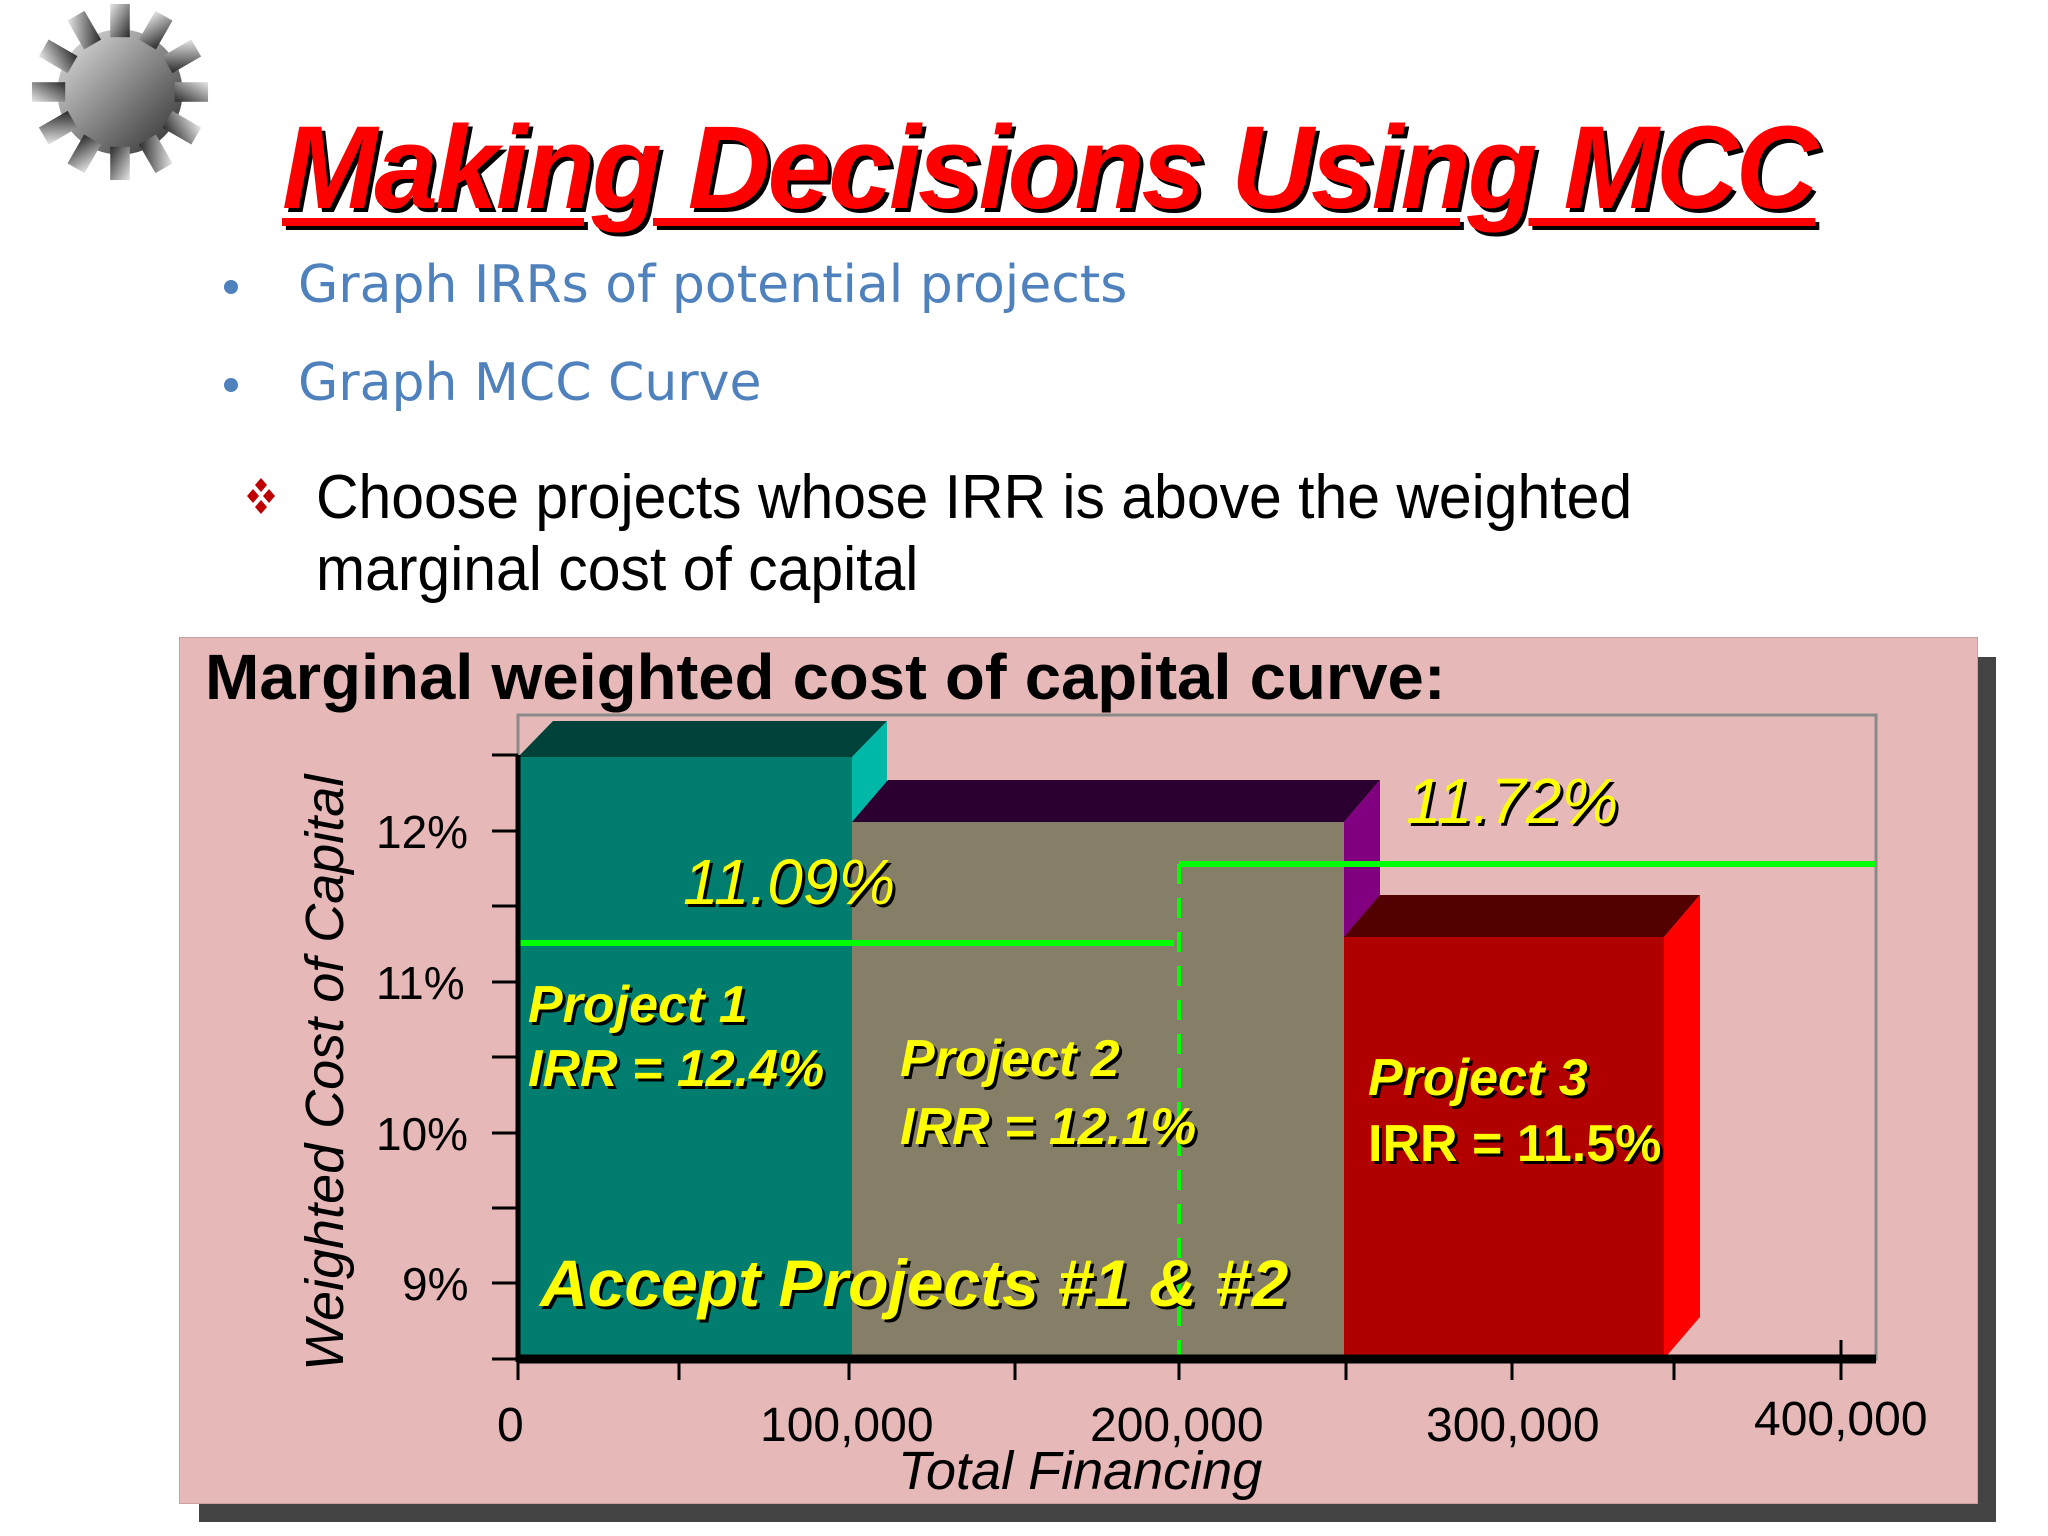  What do you see at coordinates (435, 1284) in the screenshot?
I see `y-tick-label: 9%` at bounding box center [435, 1284].